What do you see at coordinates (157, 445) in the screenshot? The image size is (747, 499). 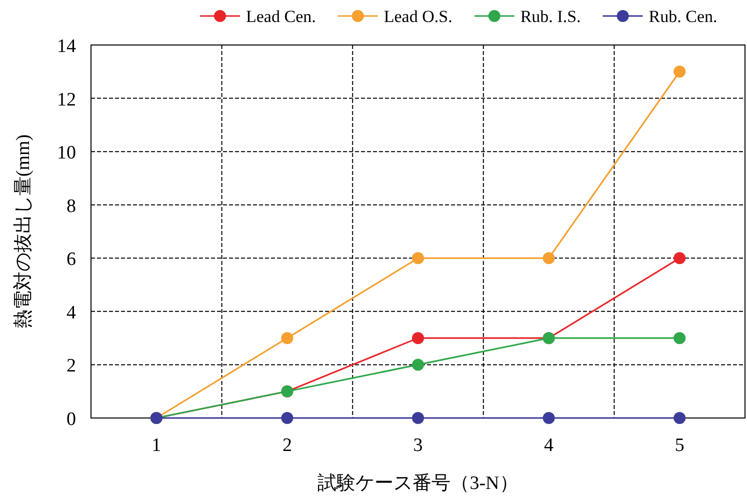 I see `x-tick-label: 1` at bounding box center [157, 445].